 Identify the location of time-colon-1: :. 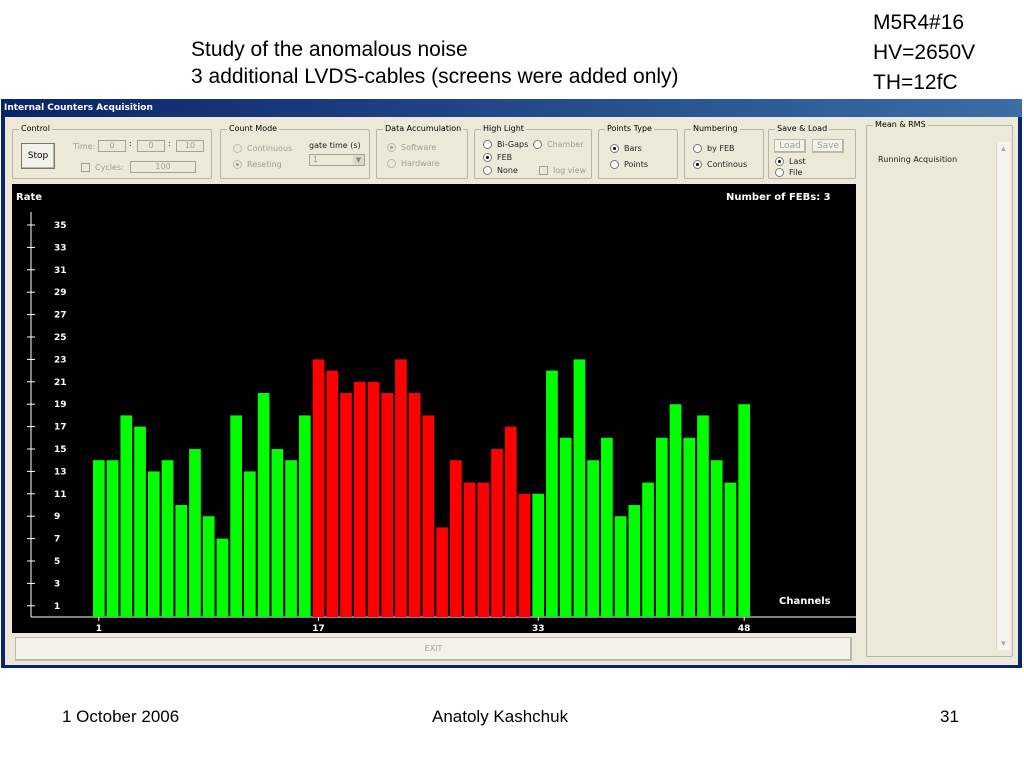
(130, 143).